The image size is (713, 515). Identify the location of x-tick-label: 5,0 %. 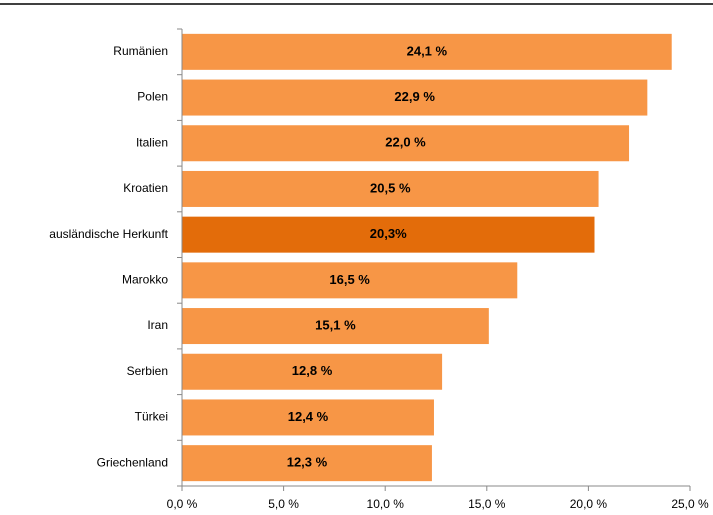
(283, 504).